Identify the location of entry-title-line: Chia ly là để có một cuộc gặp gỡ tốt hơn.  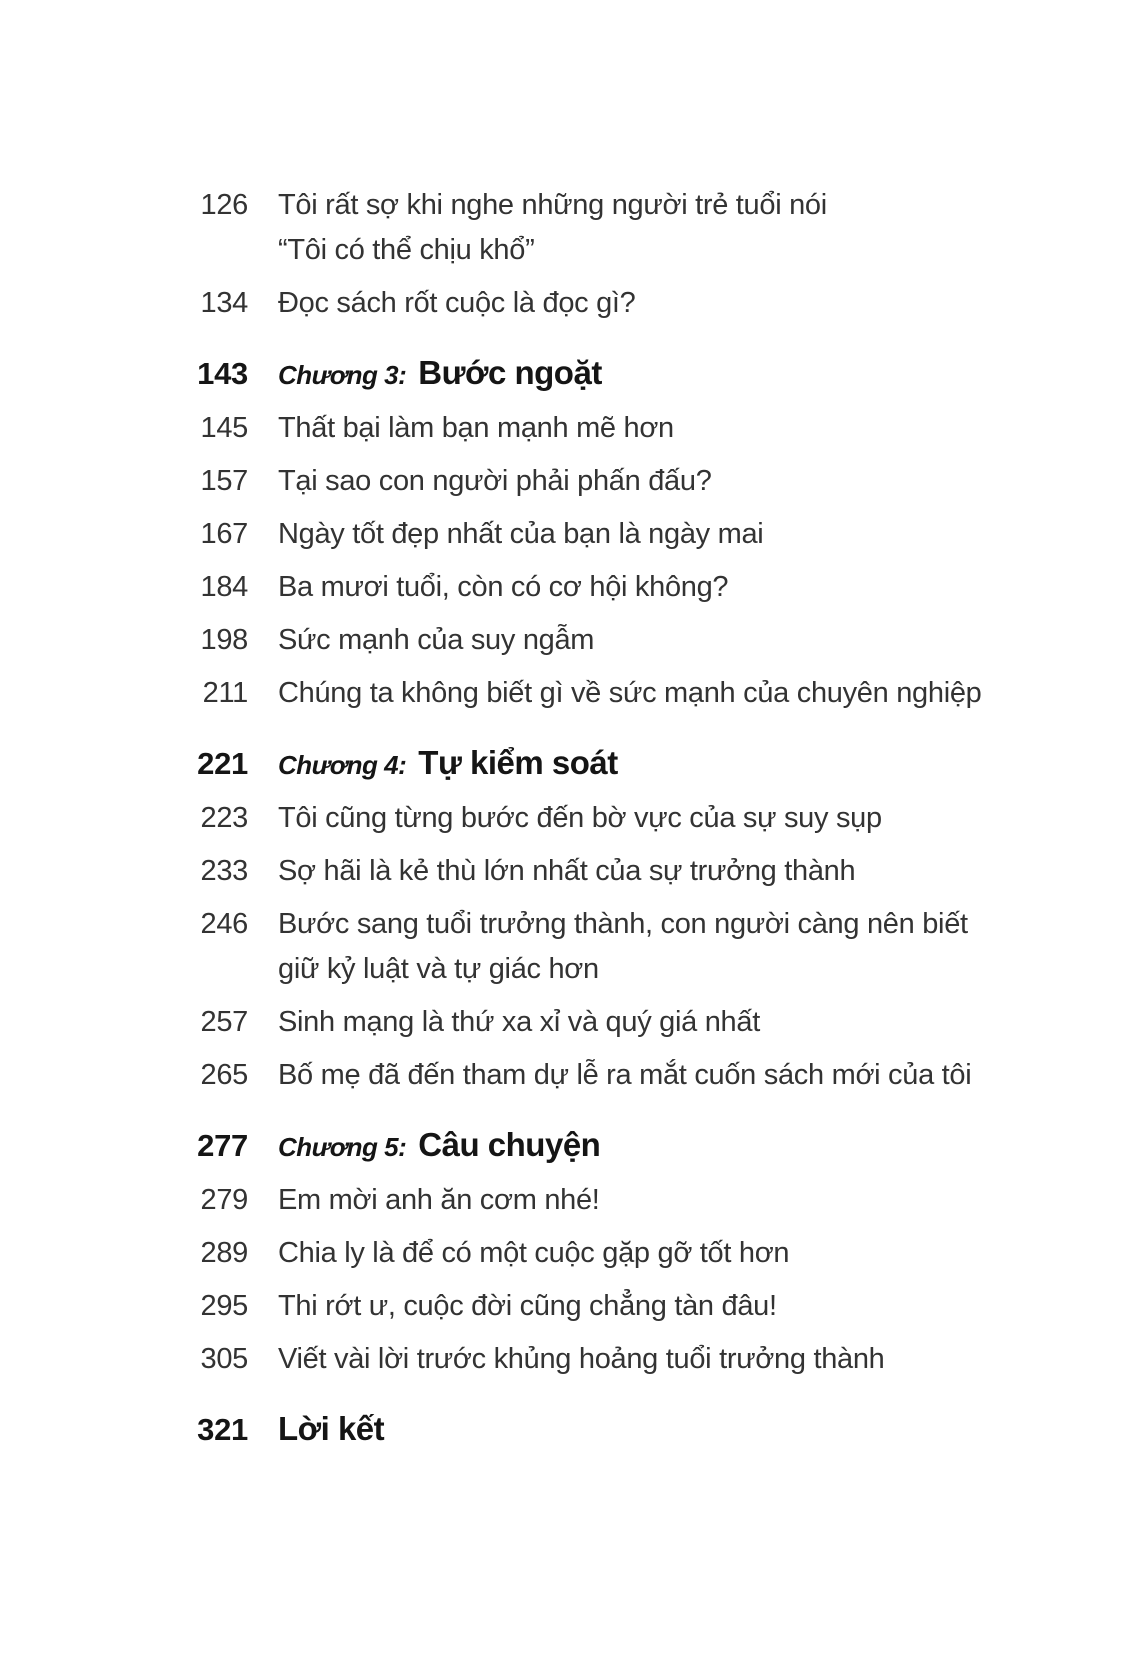
(534, 1253).